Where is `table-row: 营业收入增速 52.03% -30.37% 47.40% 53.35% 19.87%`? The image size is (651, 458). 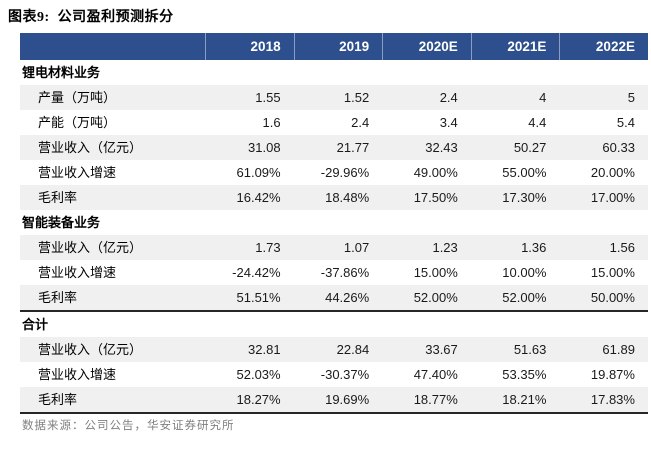 table-row: 营业收入增速 52.03% -30.37% 47.40% 53.35% 19.87% is located at coordinates (334, 374).